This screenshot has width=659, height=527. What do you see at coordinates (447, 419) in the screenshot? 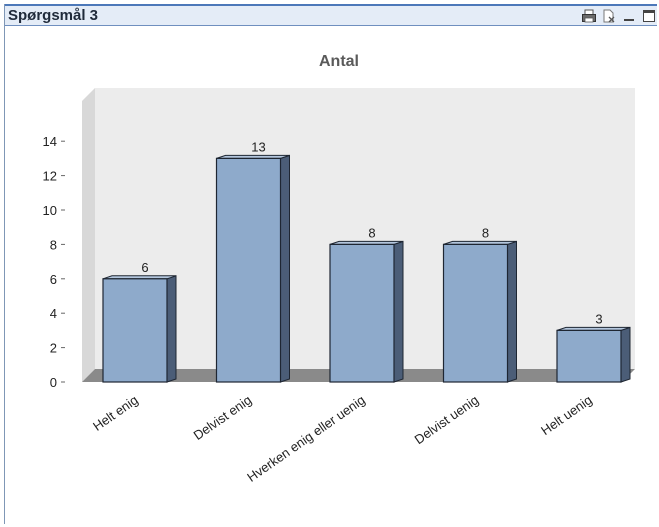
I see `x-tick-label: Delvist uenig` at bounding box center [447, 419].